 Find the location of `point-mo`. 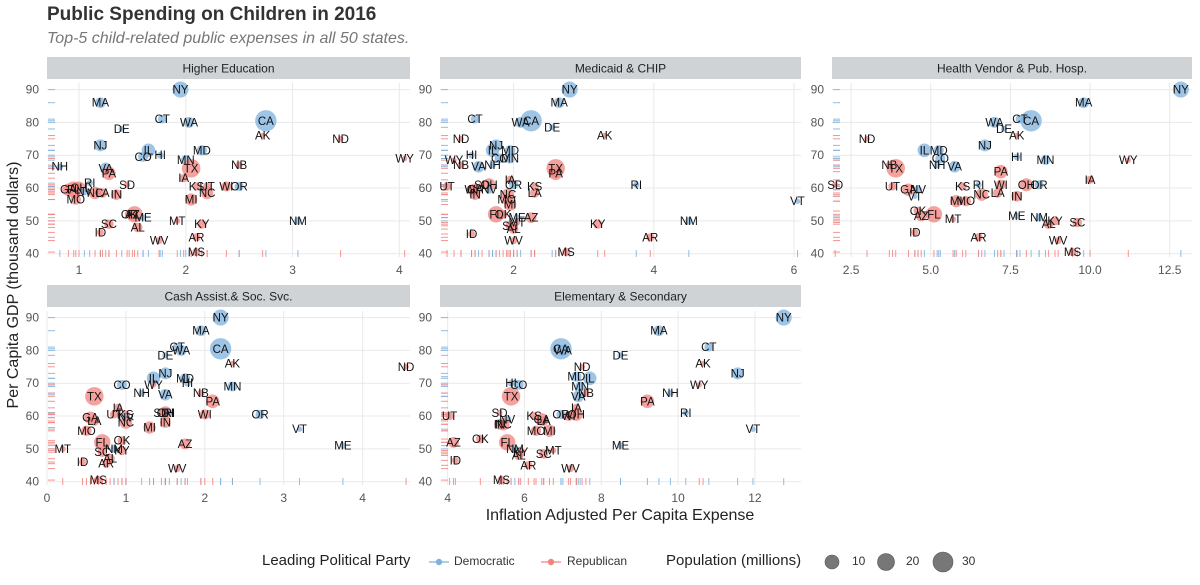

point-mo is located at coordinates (965, 201).